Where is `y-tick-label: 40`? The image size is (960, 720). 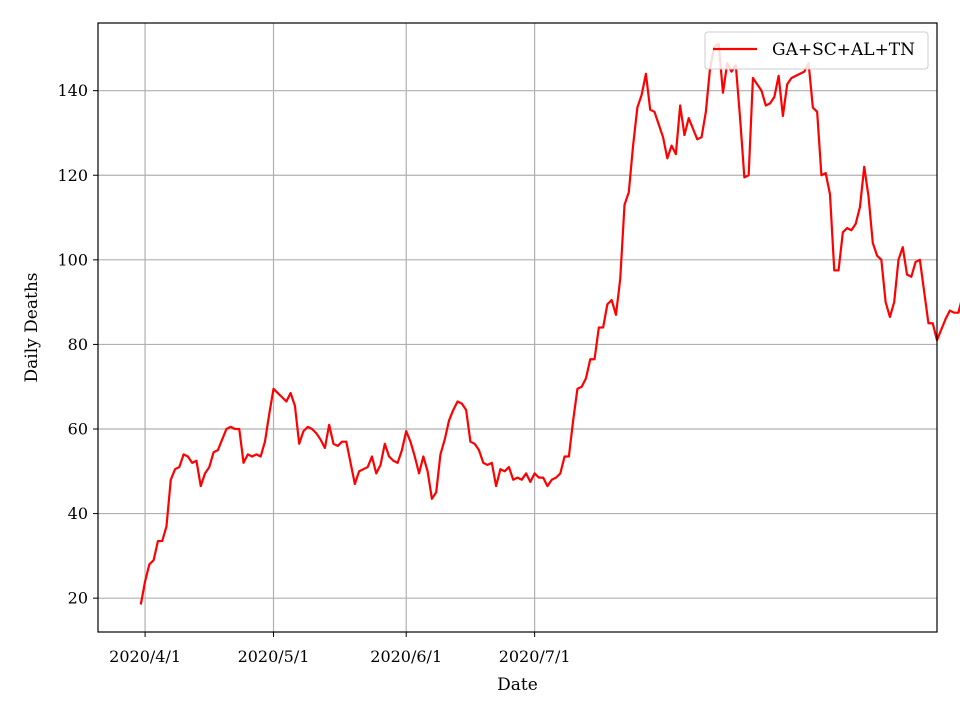
y-tick-label: 40 is located at coordinates (78, 513).